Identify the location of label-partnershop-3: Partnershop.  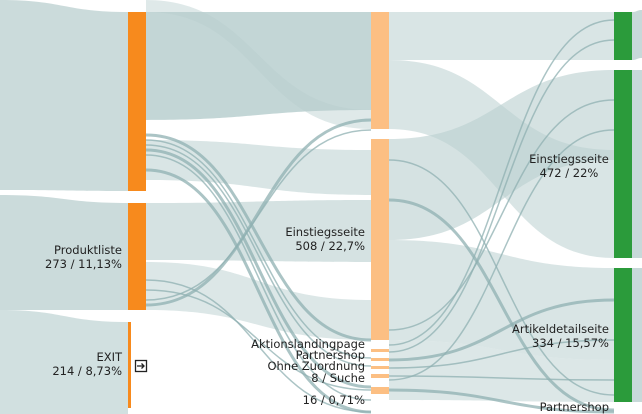
(574, 407).